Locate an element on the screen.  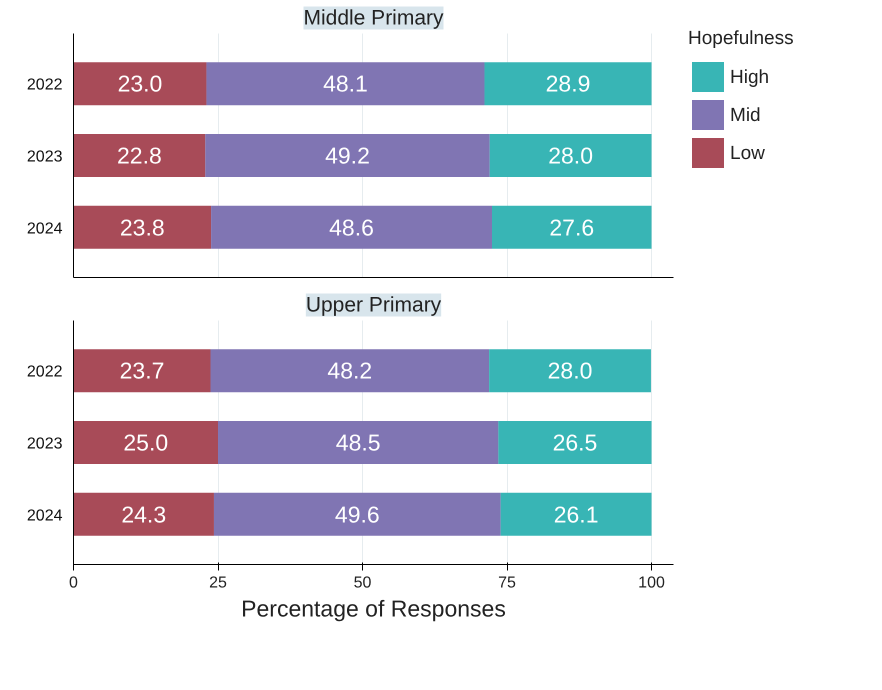
data-label: 23.0 is located at coordinates (140, 83).